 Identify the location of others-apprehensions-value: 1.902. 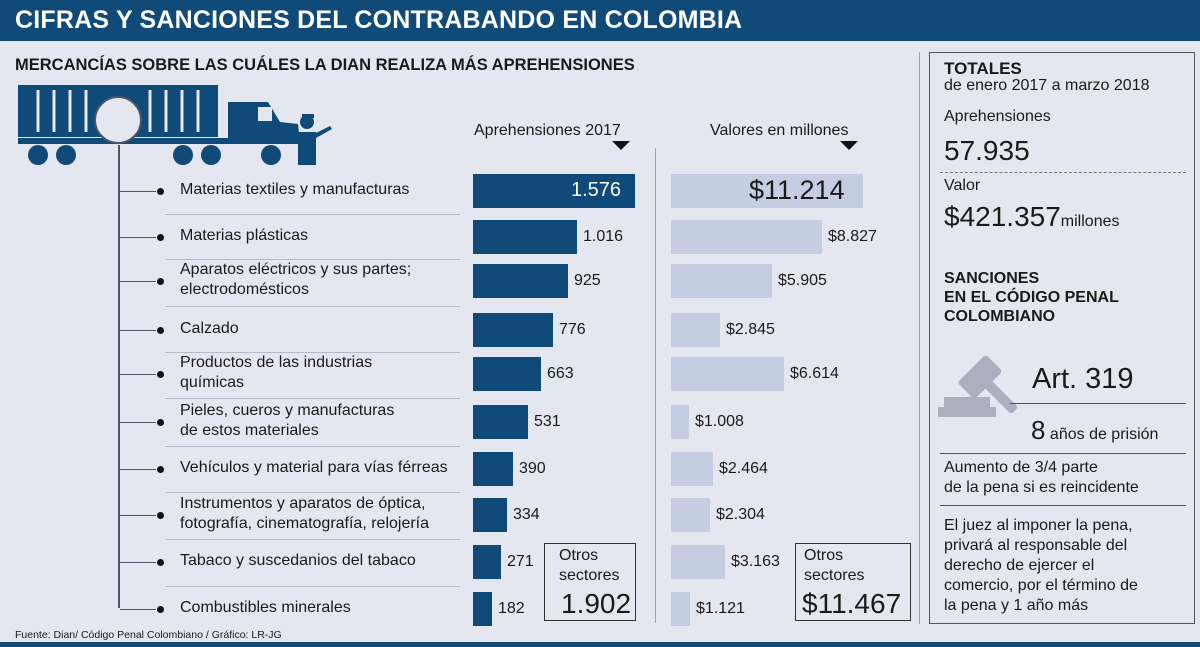
(596, 603).